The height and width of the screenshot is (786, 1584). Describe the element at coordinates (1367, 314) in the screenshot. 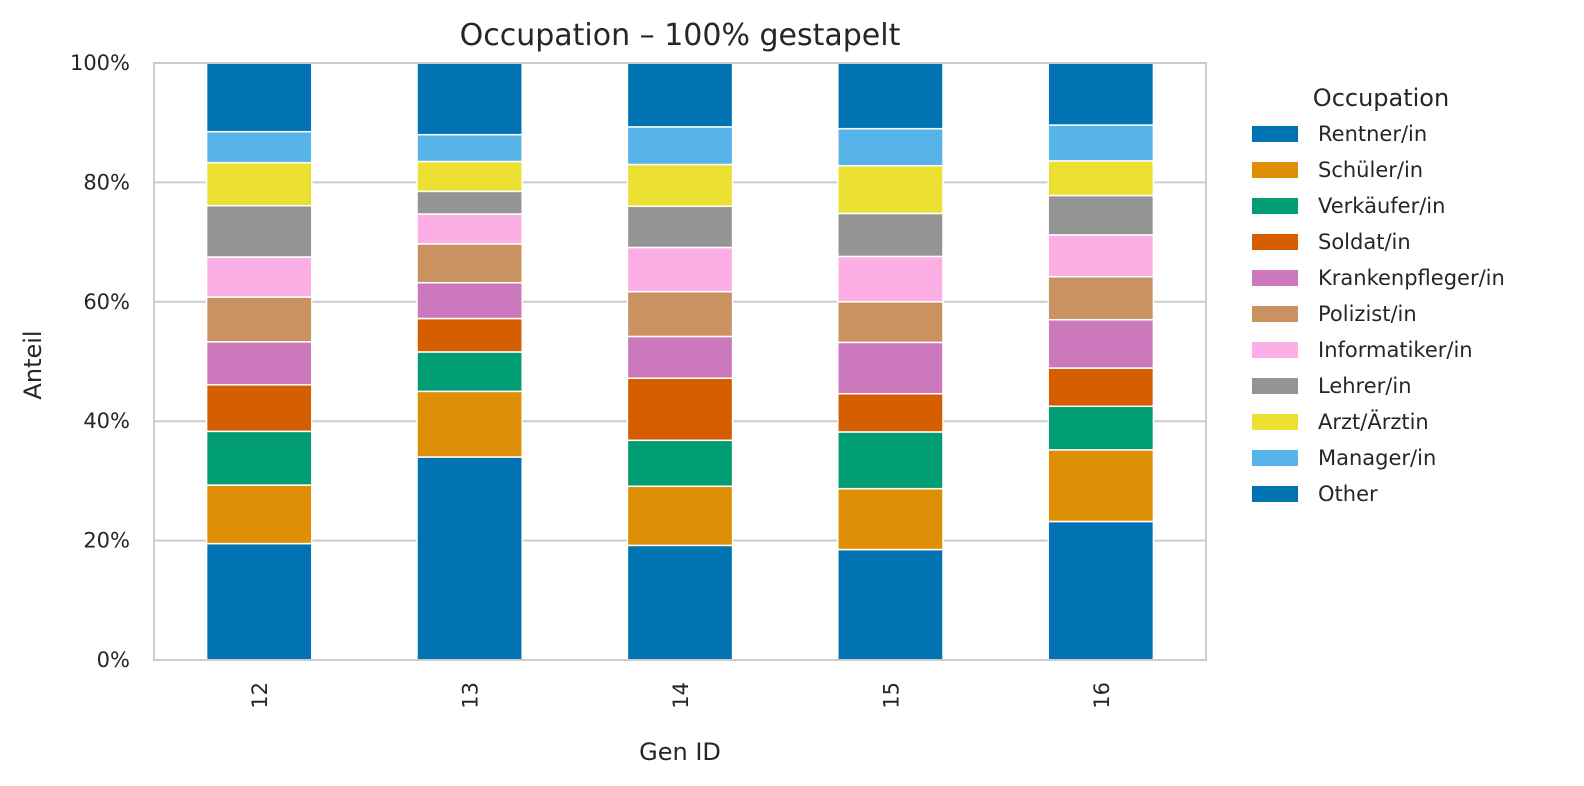

I see `legend-label: Polizist/in` at that location.